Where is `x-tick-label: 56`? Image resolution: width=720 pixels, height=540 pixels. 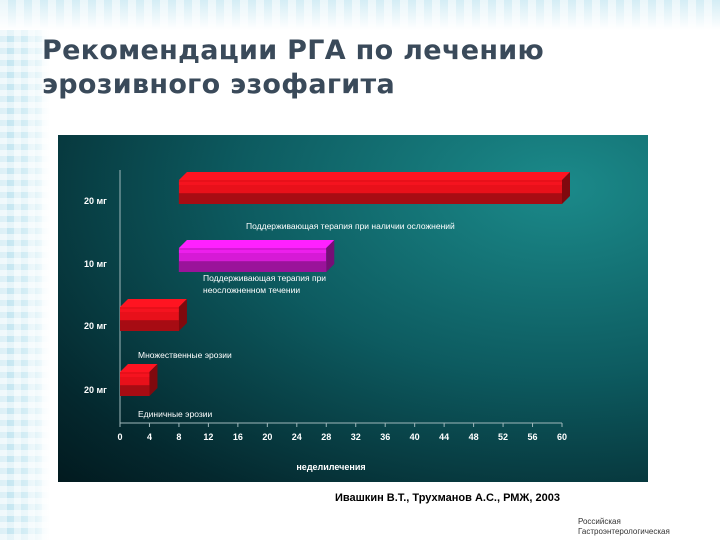 x-tick-label: 56 is located at coordinates (533, 437).